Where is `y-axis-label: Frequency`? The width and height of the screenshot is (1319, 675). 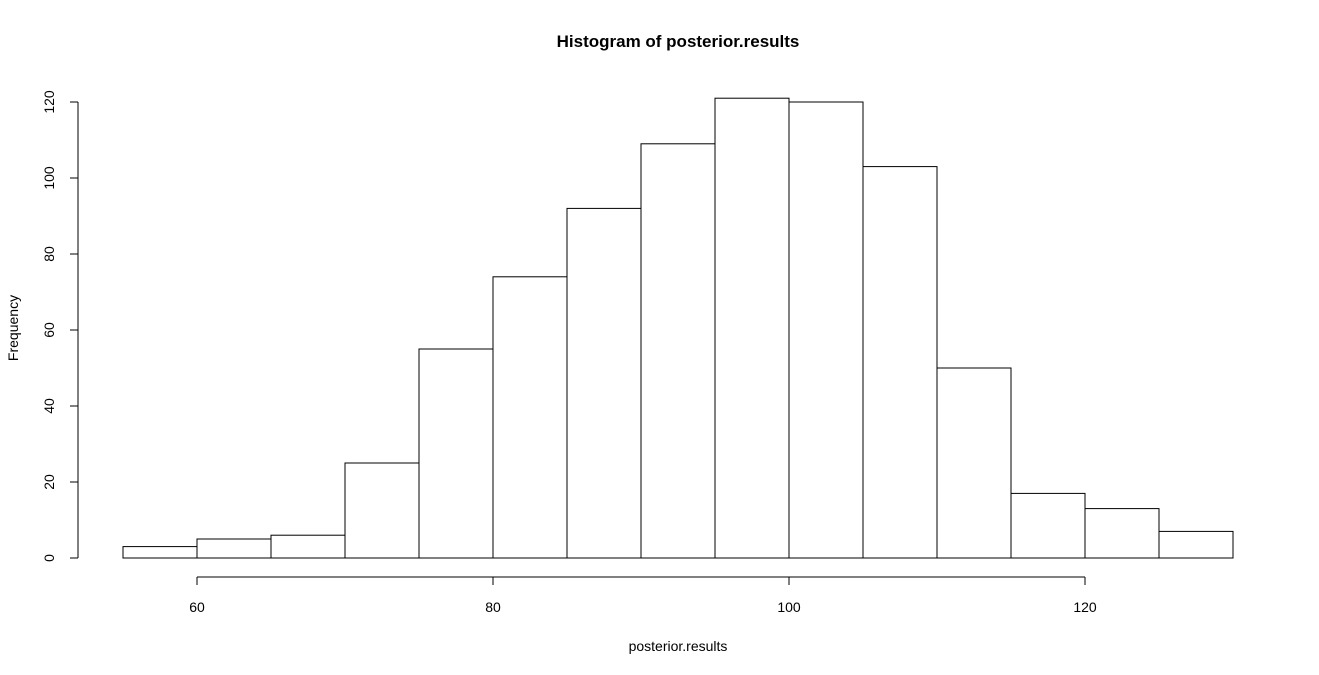
y-axis-label: Frequency is located at coordinates (13, 328).